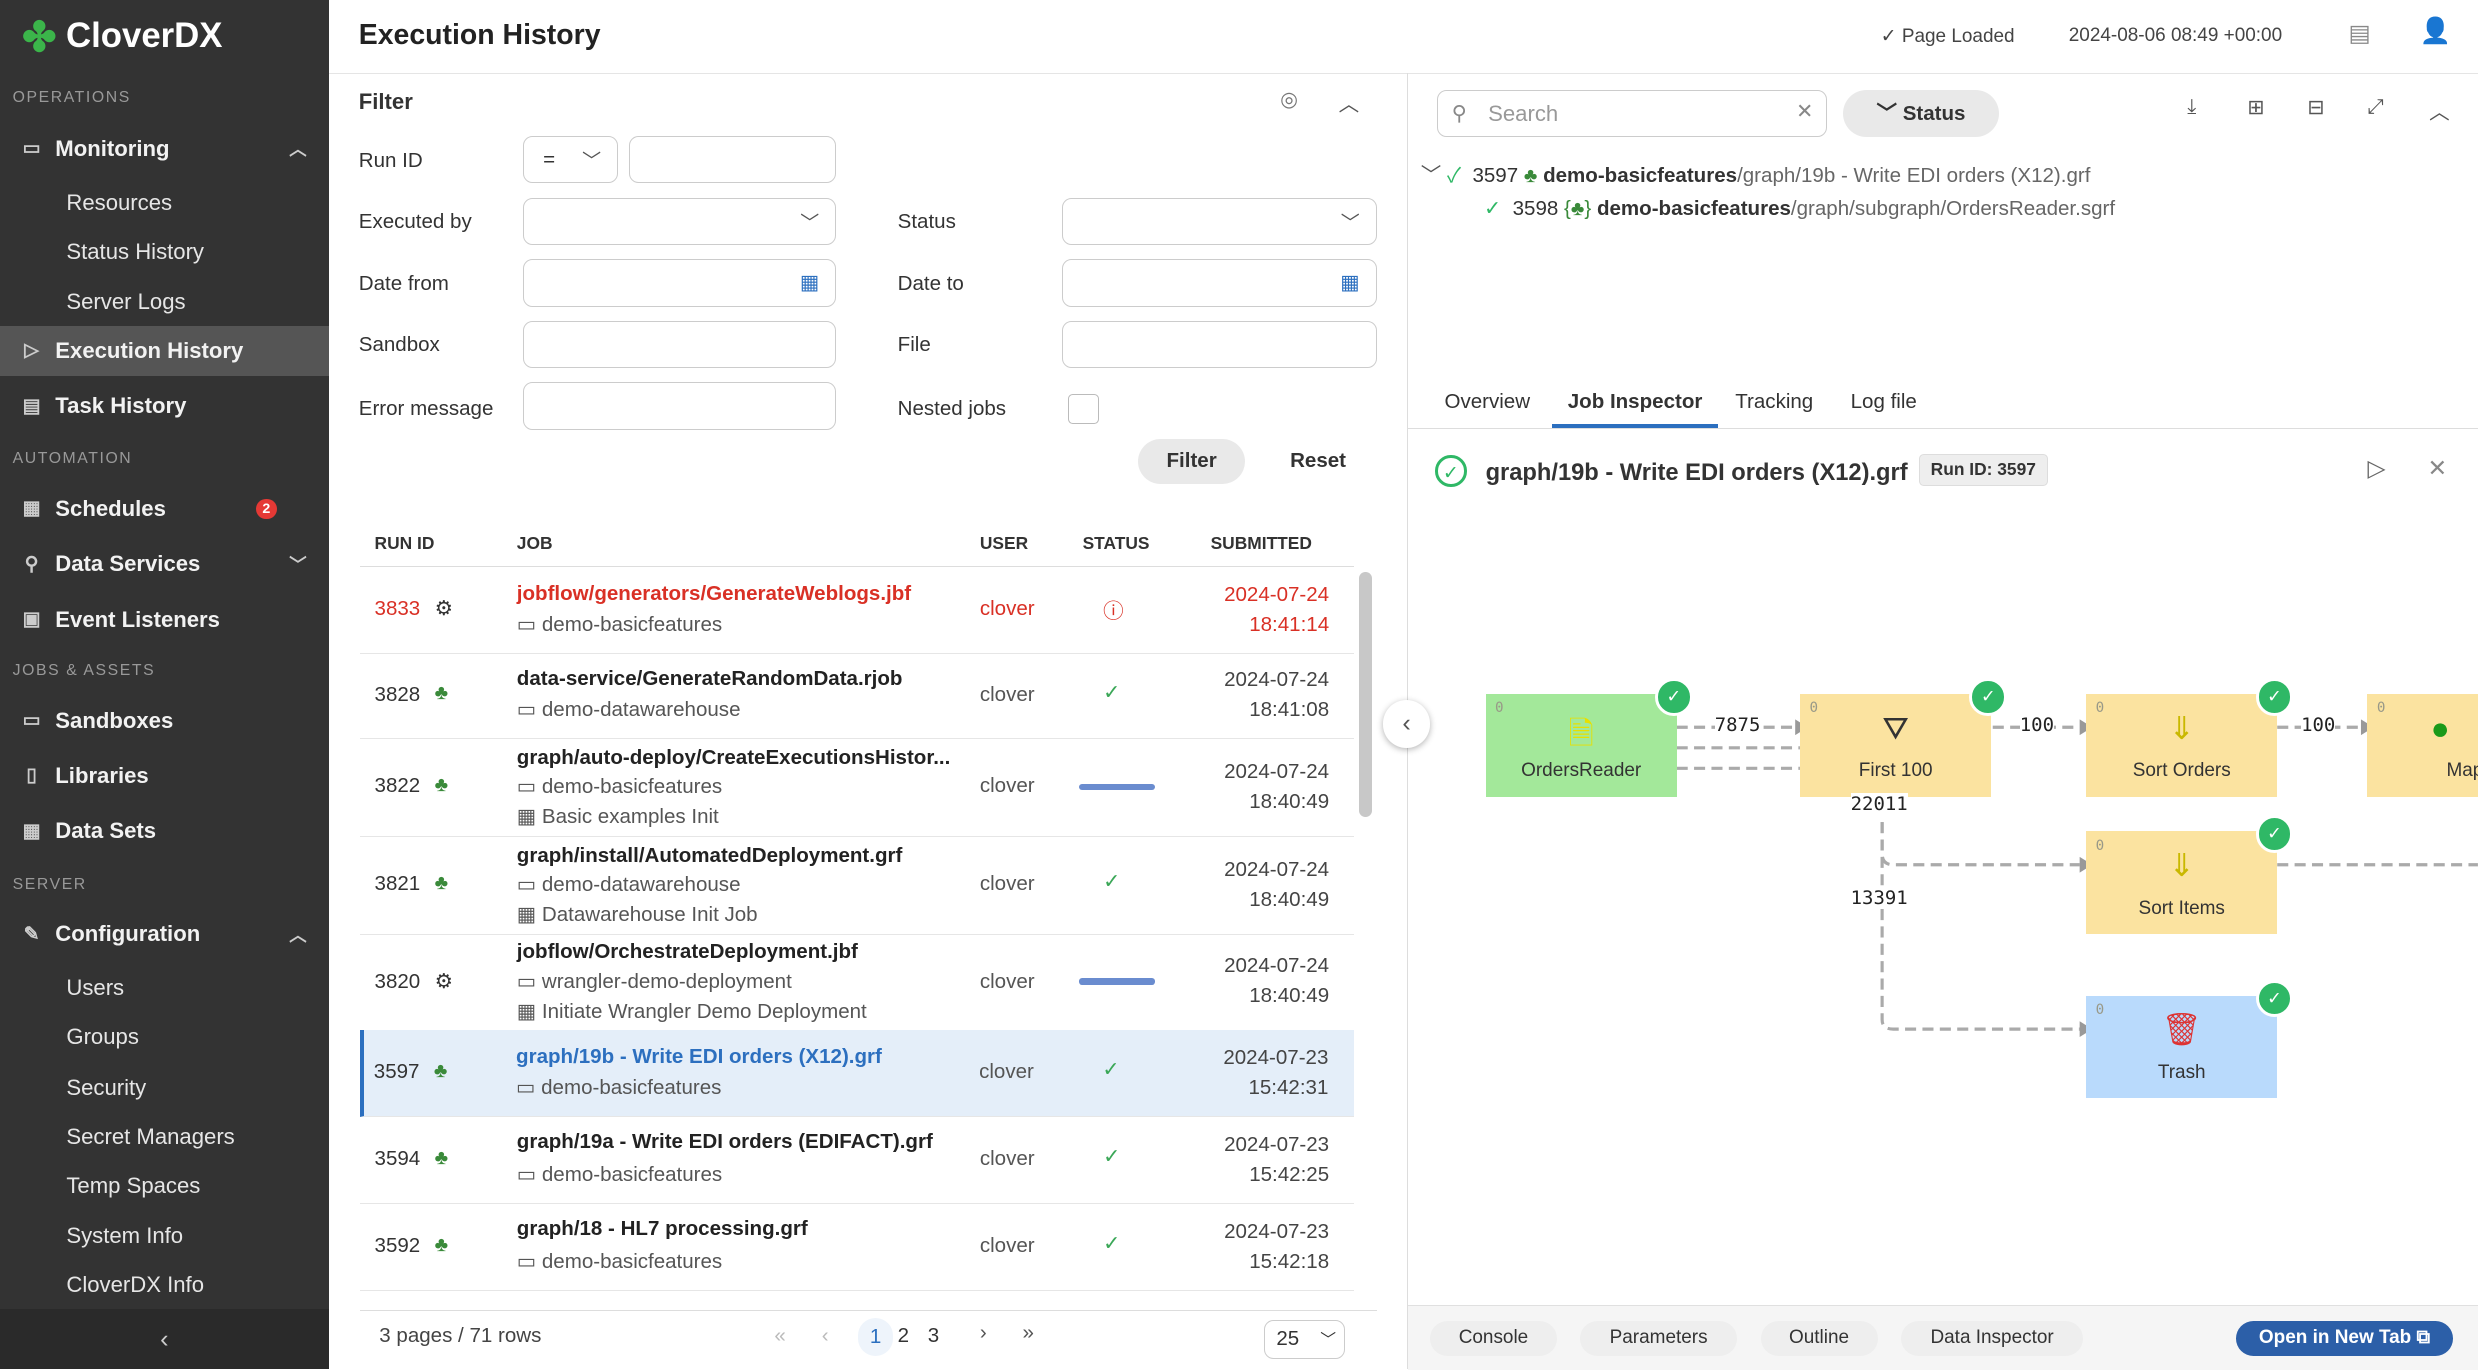 The image size is (2478, 1370). I want to click on sidebar-item-groups: Groups, so click(102, 1037).